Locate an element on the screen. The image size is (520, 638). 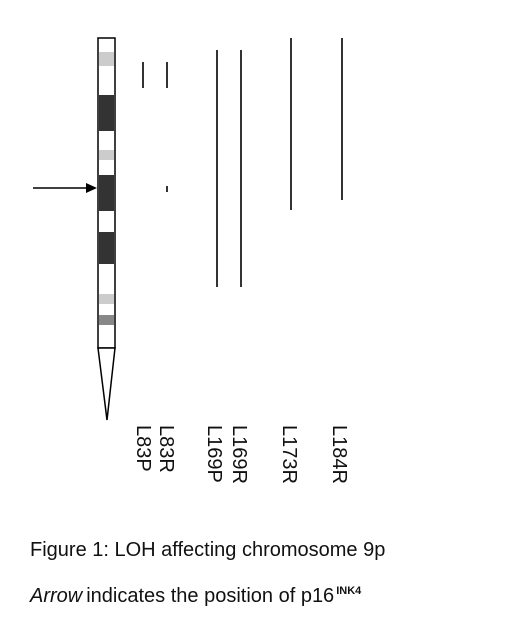
caption-title: Figure 1: LOH affecting chromosome 9p is located at coordinates (207, 550).